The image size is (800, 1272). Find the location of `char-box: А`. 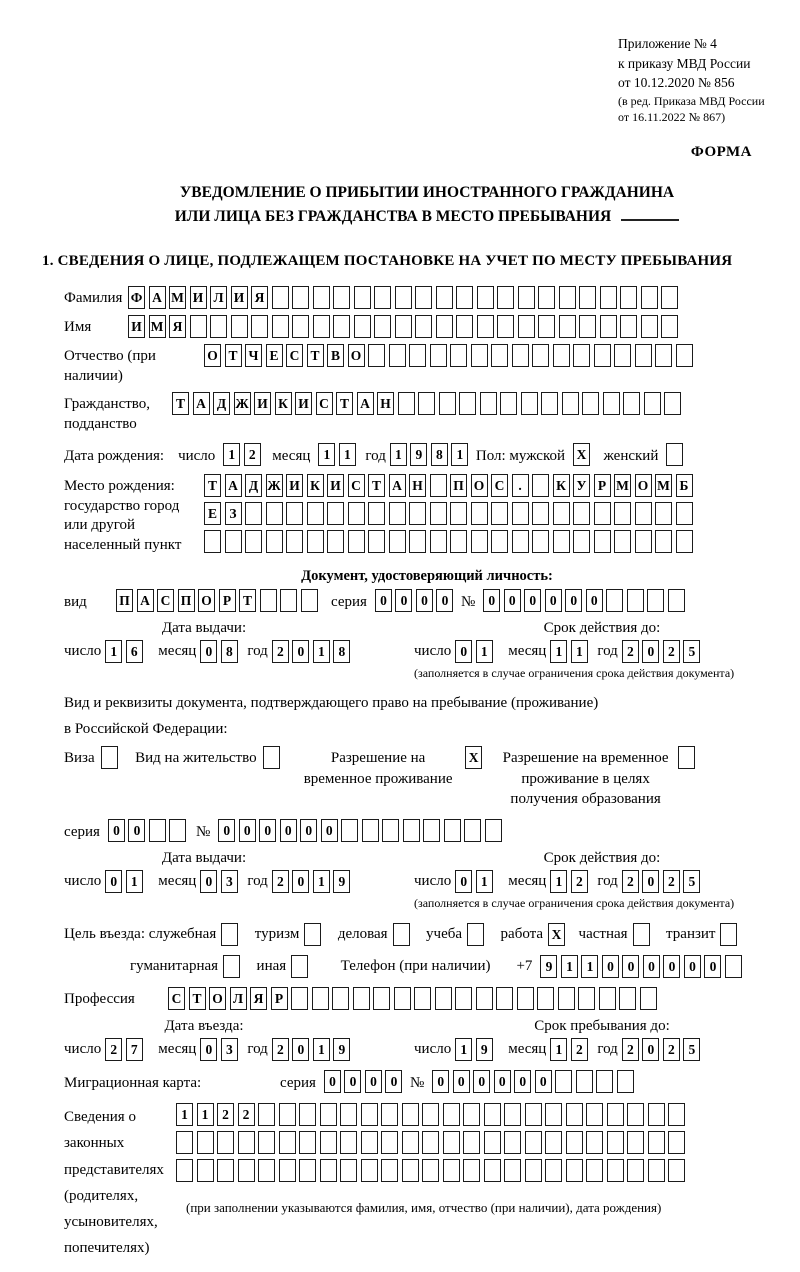

char-box: А is located at coordinates (397, 486).